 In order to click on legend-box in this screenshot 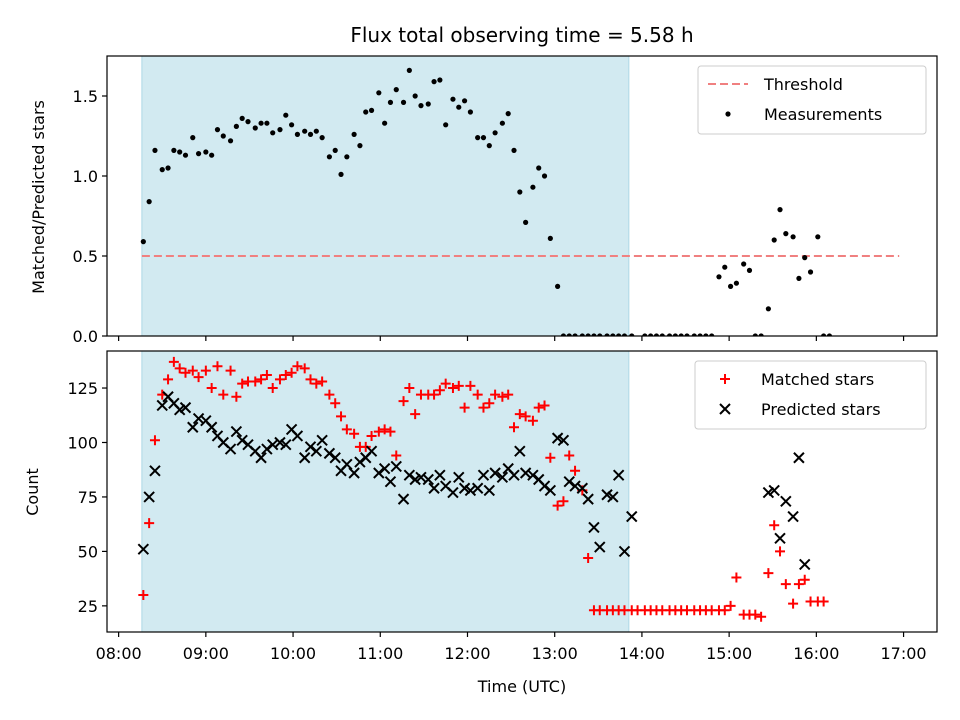, I will do `click(812, 100)`.